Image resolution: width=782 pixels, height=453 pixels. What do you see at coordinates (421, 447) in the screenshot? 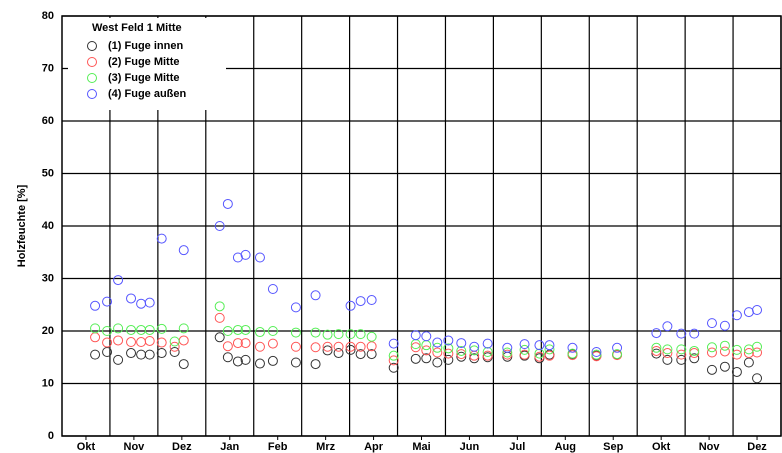
I see `x-tick-label: Mai` at bounding box center [421, 447].